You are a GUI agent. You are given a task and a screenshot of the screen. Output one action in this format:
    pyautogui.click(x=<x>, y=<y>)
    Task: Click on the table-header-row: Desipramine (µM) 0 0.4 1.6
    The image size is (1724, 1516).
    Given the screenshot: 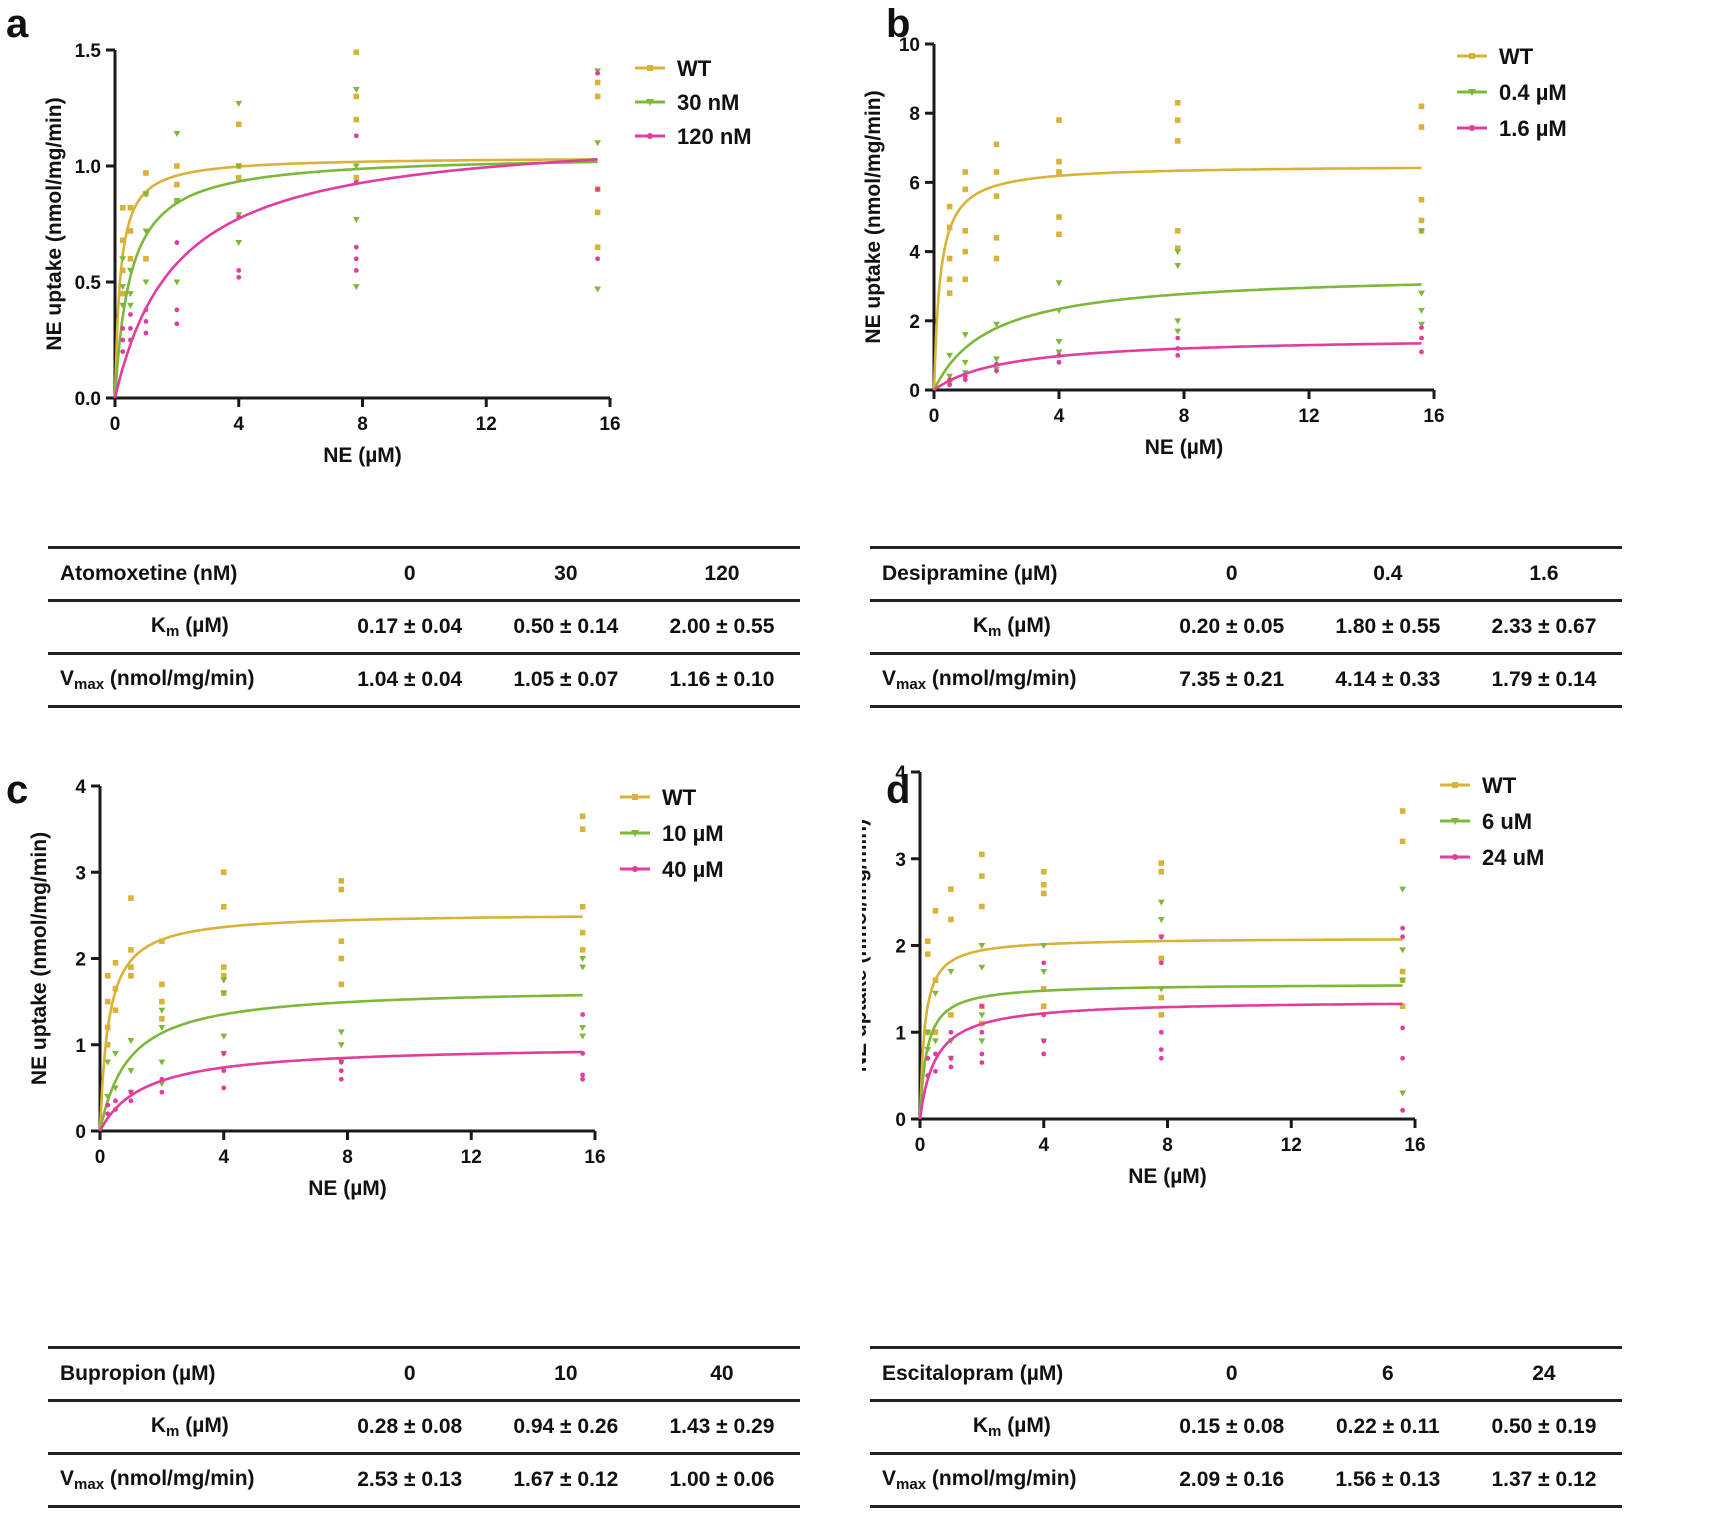 What is the action you would take?
    pyautogui.click(x=1246, y=574)
    